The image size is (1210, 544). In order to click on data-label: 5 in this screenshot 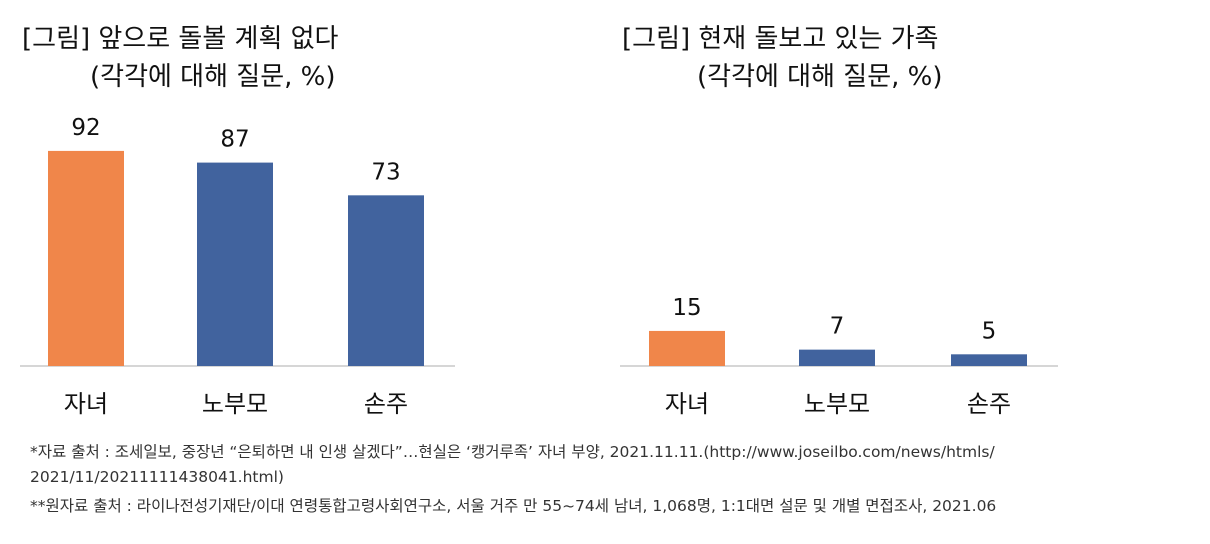, I will do `click(989, 331)`.